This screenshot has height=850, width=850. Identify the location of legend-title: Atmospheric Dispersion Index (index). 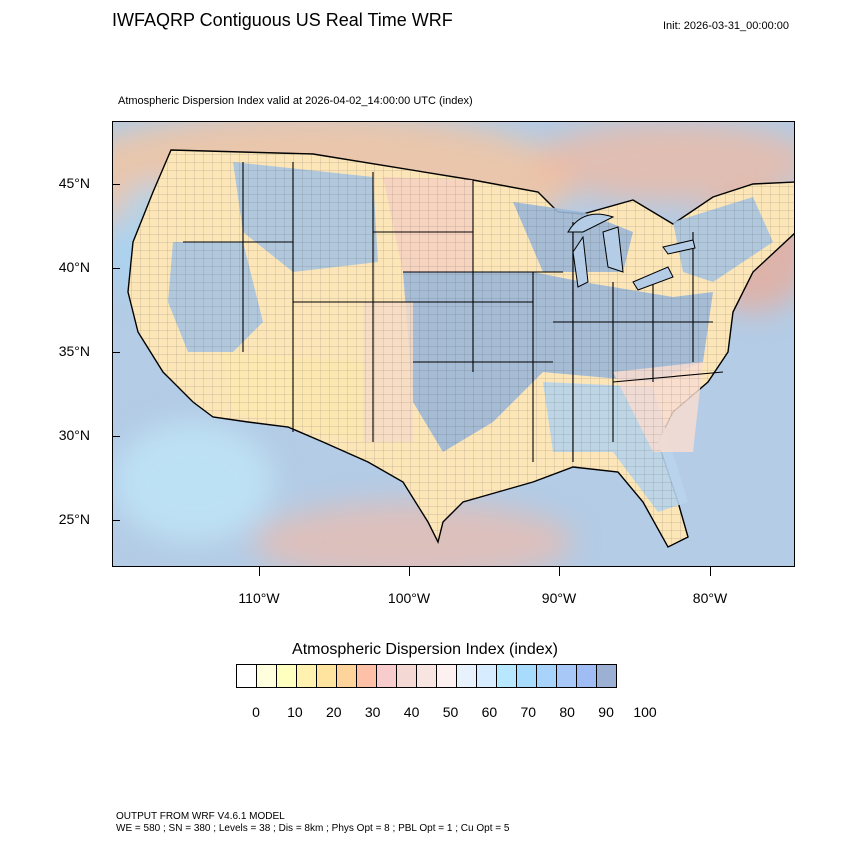
(425, 649).